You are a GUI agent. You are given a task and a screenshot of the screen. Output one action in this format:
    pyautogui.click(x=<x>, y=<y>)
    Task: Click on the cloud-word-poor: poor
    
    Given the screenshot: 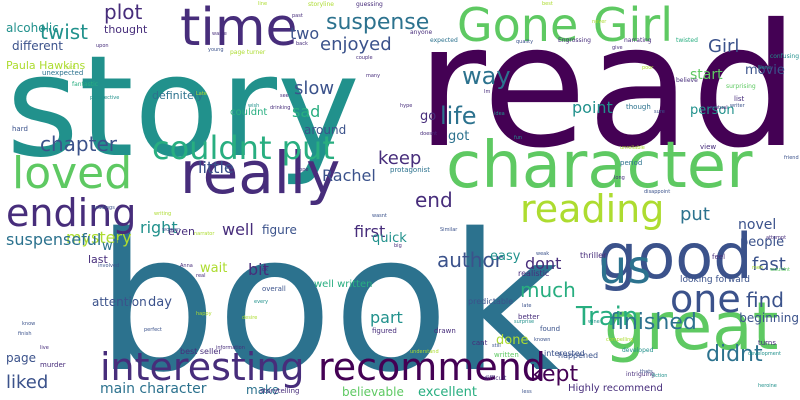 What is the action you would take?
    pyautogui.click(x=648, y=68)
    